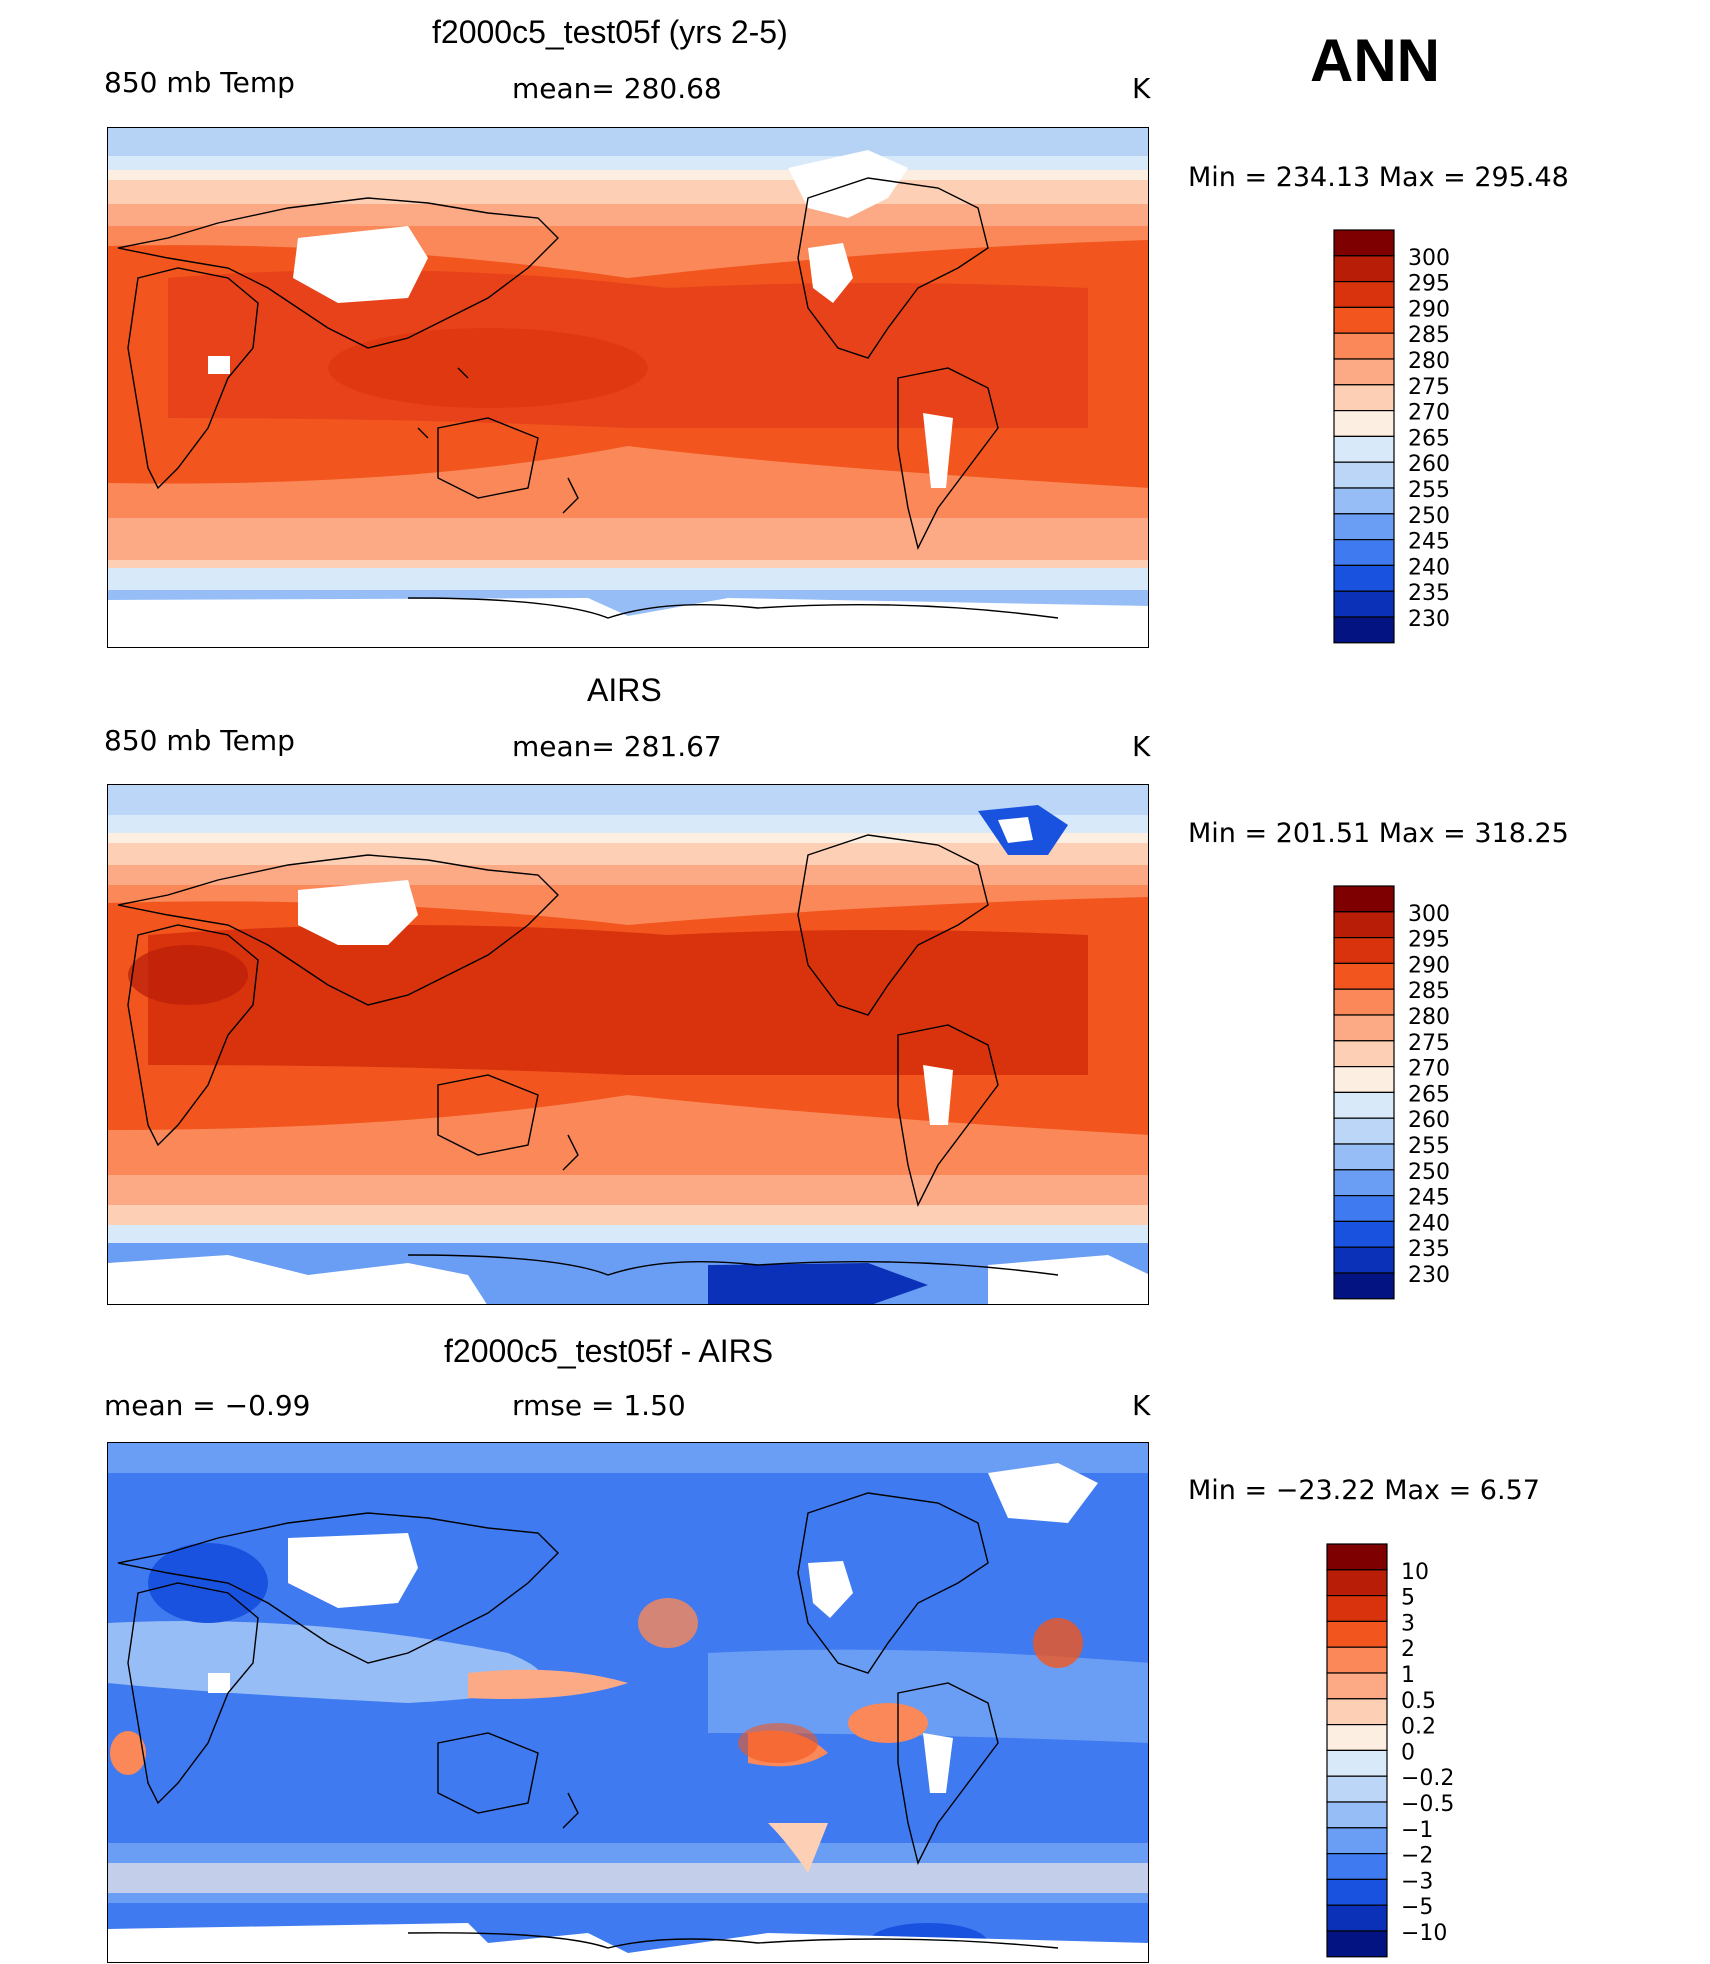  I want to click on colorbar-label: 230, so click(1429, 619).